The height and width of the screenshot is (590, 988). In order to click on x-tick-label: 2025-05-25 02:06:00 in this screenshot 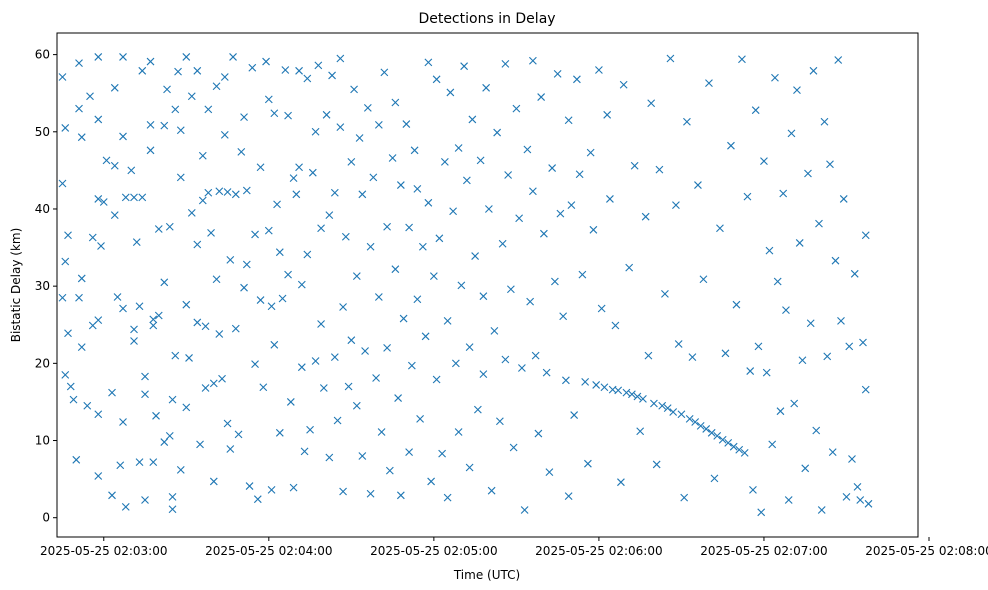, I will do `click(598, 551)`.